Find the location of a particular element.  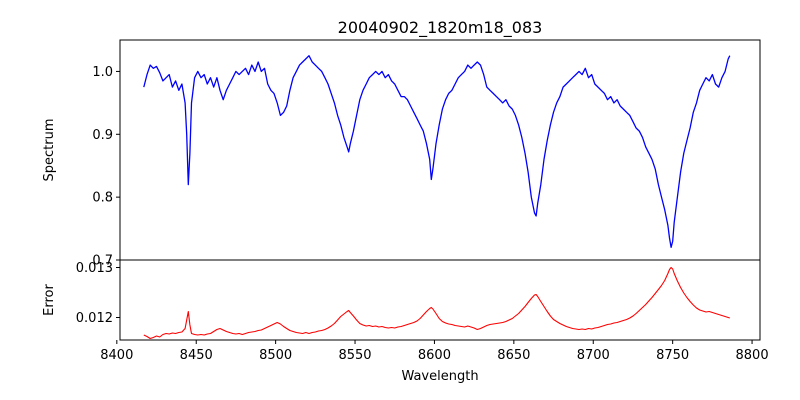

spectrum-y-tick-label: 0.7 is located at coordinates (102, 261).